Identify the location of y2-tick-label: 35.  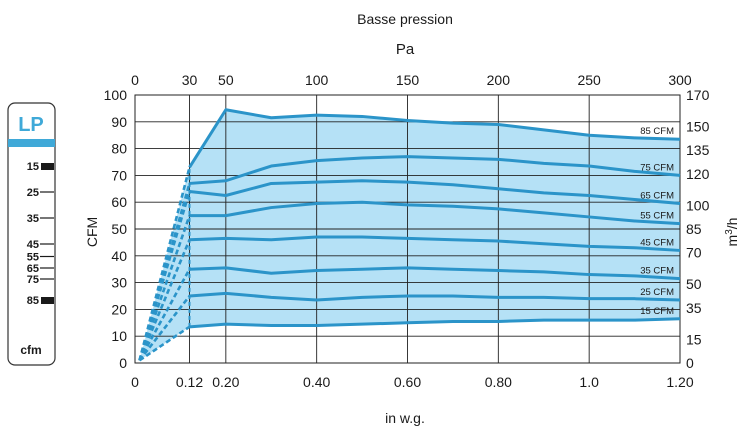
(694, 308).